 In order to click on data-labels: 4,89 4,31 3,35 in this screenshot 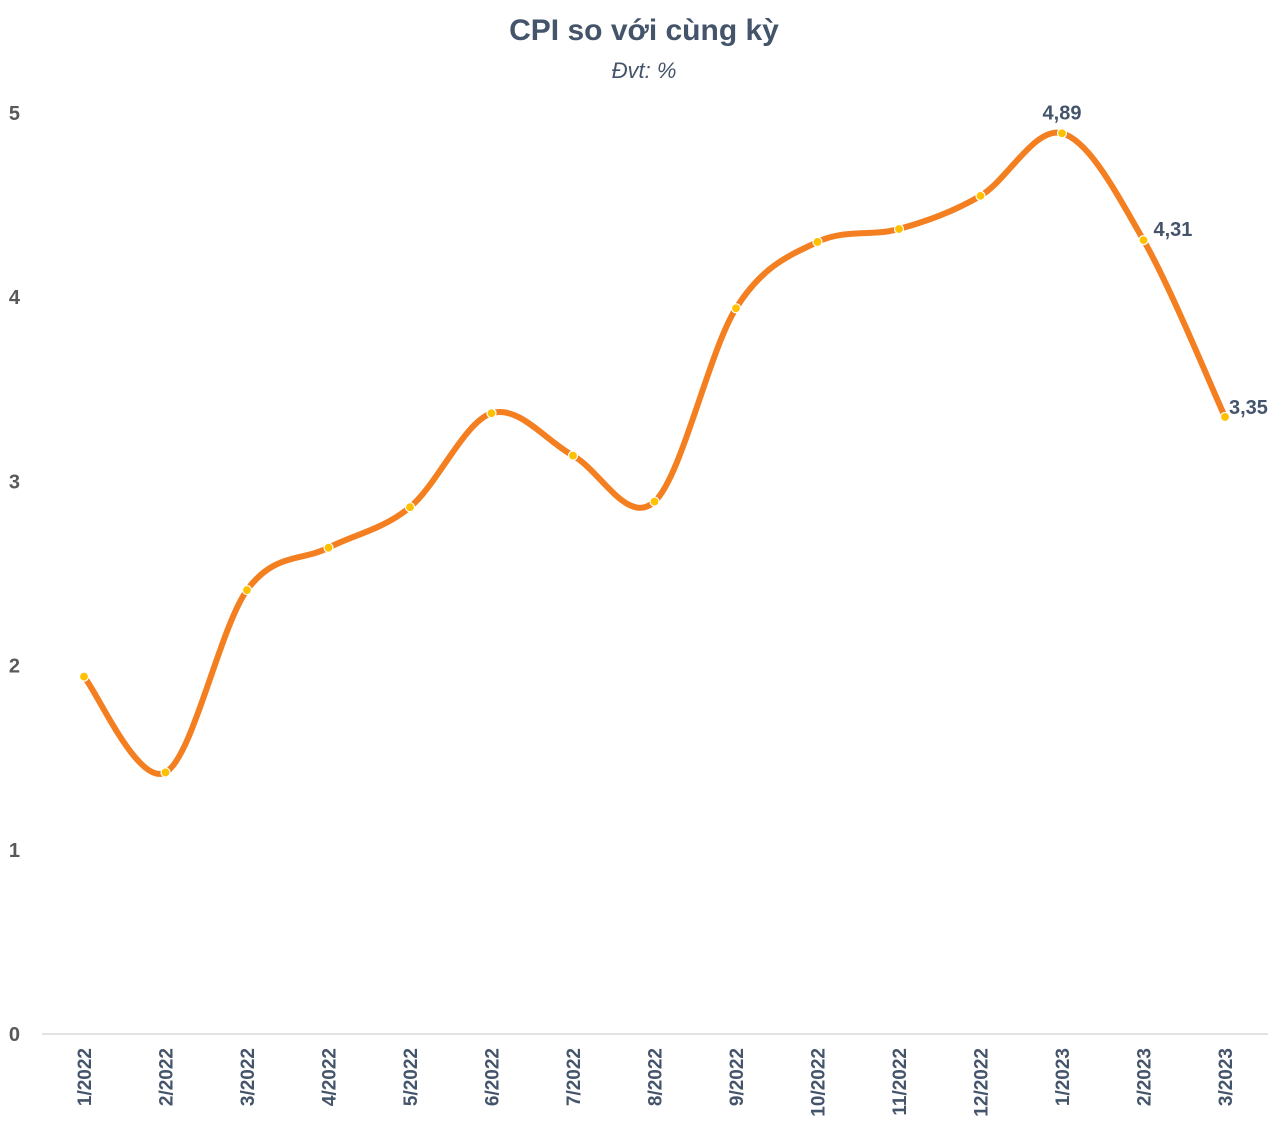, I will do `click(1155, 260)`.